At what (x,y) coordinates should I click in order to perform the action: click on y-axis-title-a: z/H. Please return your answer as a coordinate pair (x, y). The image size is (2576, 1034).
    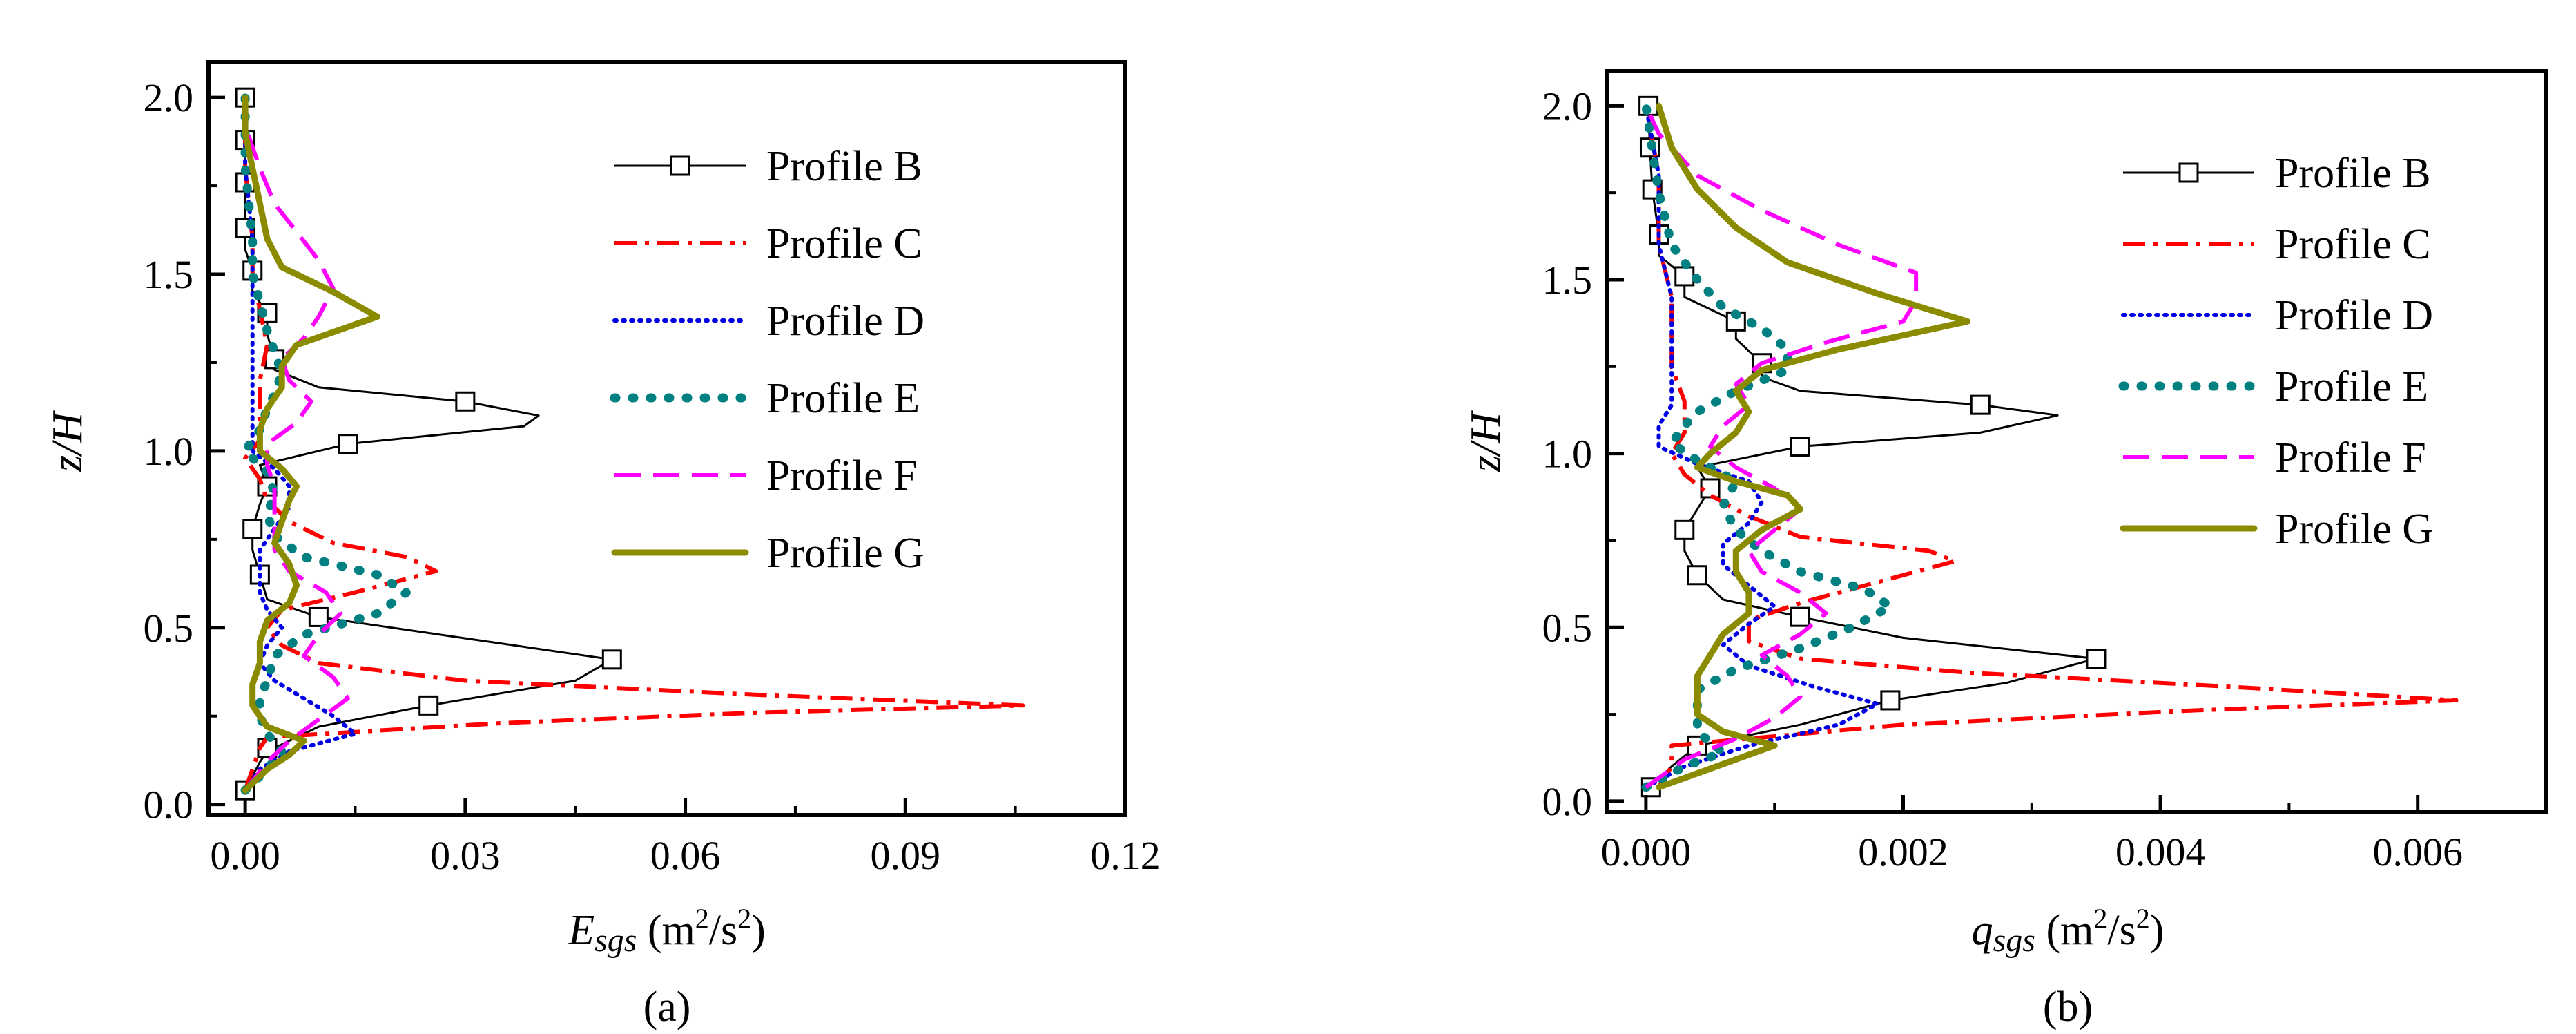
    Looking at the image, I should click on (68, 441).